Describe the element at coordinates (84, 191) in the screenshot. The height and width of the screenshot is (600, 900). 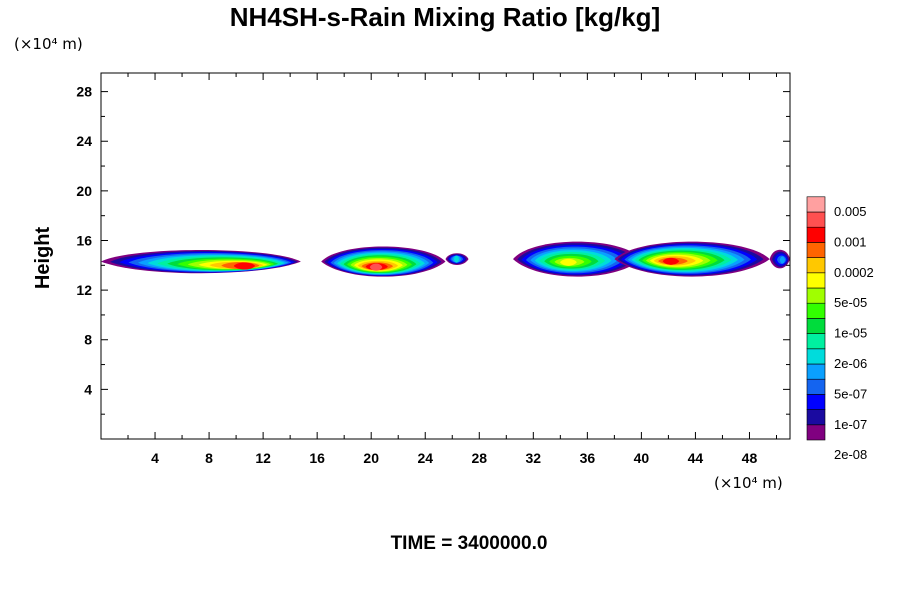
I see `y-tick-label: 20` at that location.